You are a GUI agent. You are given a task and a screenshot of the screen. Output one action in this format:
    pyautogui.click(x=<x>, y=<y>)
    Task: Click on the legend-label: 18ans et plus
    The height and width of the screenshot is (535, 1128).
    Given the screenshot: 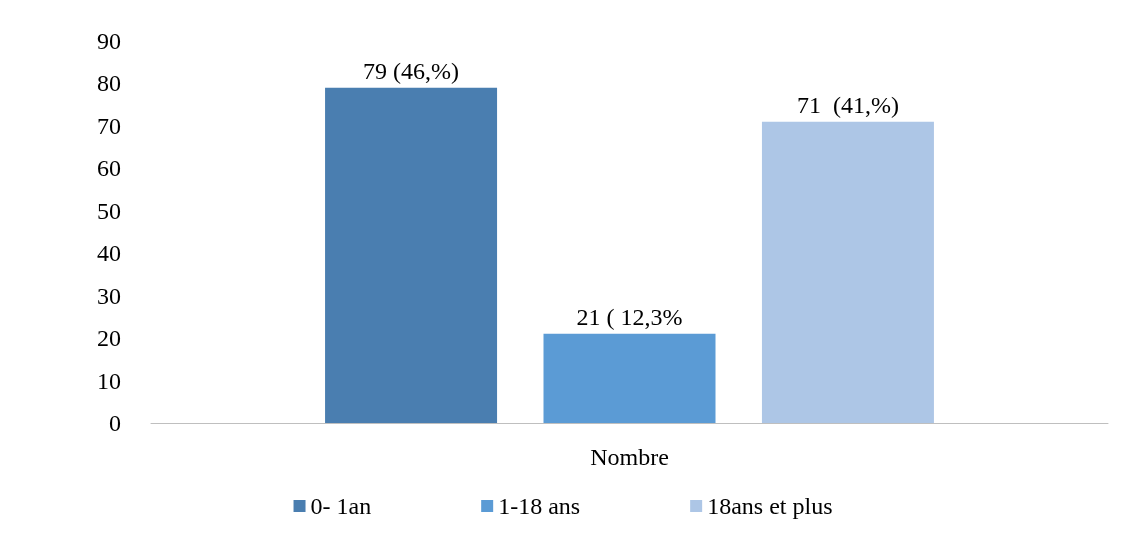 What is the action you would take?
    pyautogui.click(x=770, y=506)
    